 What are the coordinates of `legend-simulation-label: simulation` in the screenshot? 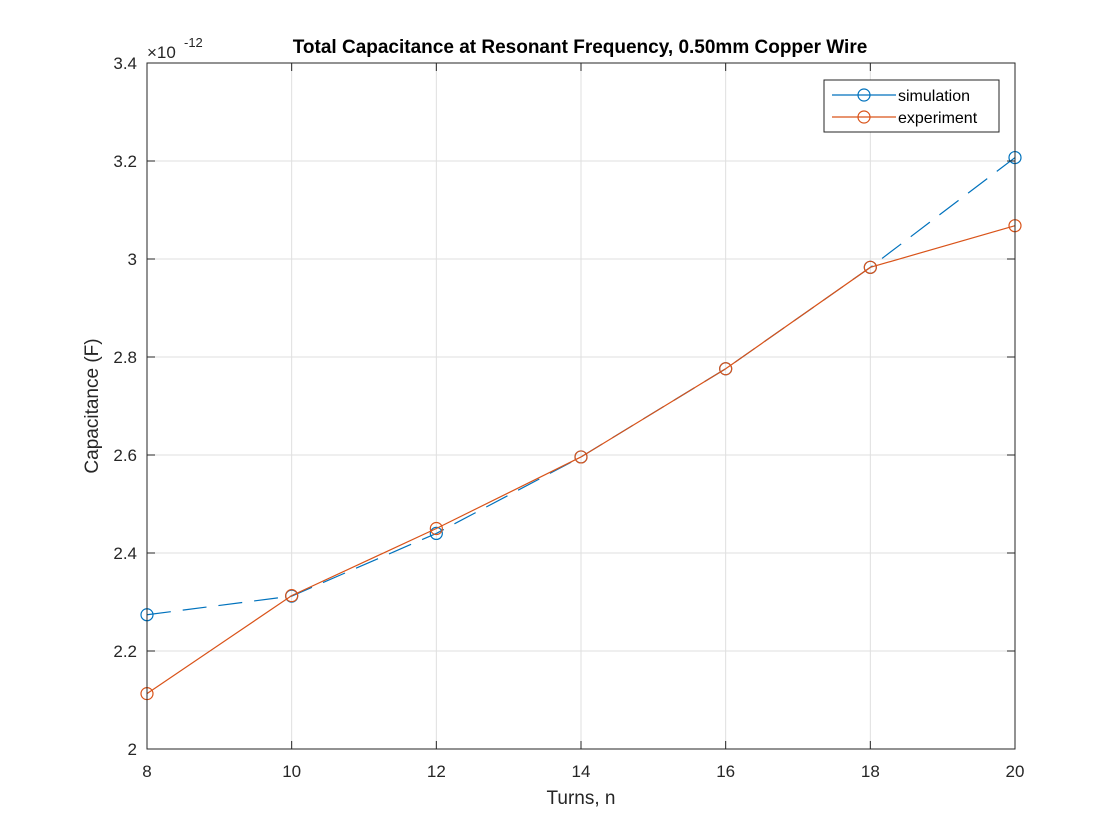 It's located at (934, 96).